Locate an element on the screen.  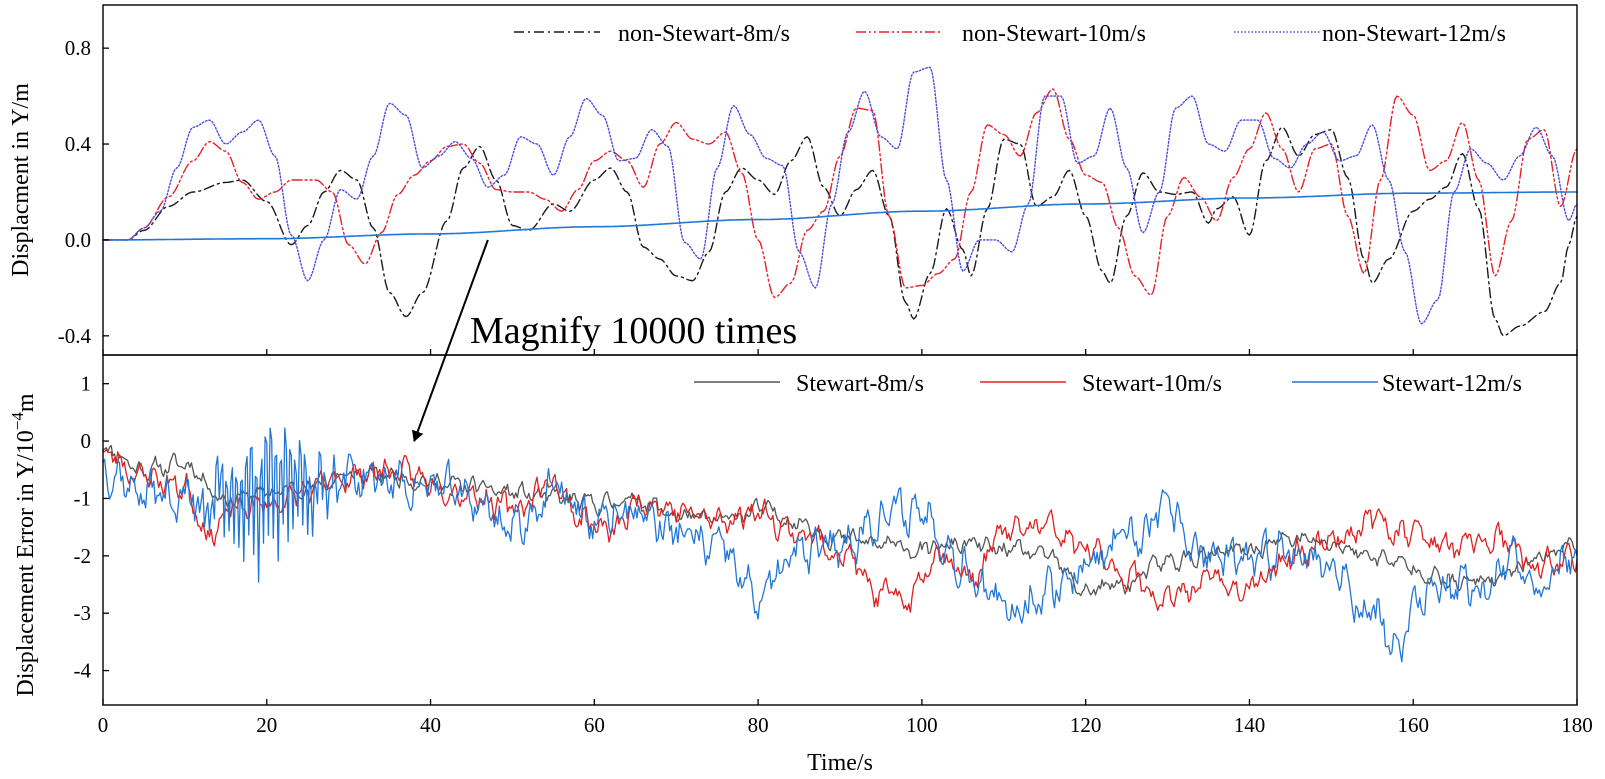
bottom-y-axis-title-exp: −4 is located at coordinates (17, 421).